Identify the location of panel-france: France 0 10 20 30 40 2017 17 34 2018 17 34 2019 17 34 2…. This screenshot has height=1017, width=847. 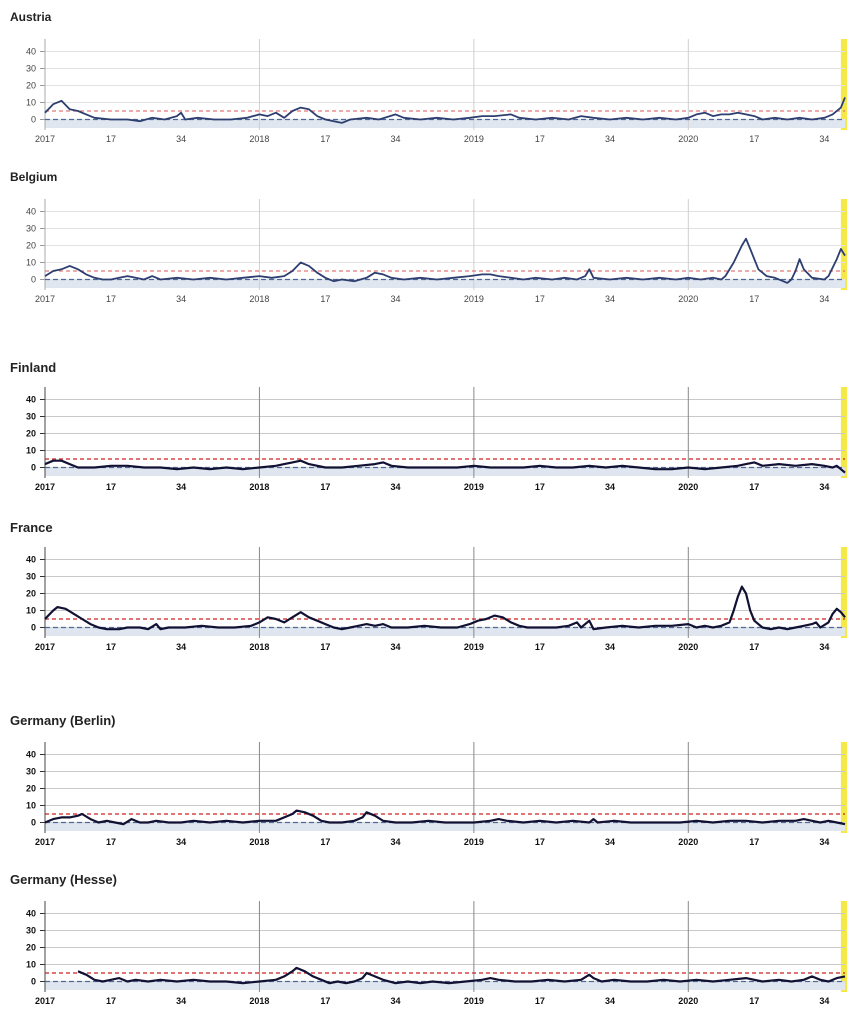
(423, 592).